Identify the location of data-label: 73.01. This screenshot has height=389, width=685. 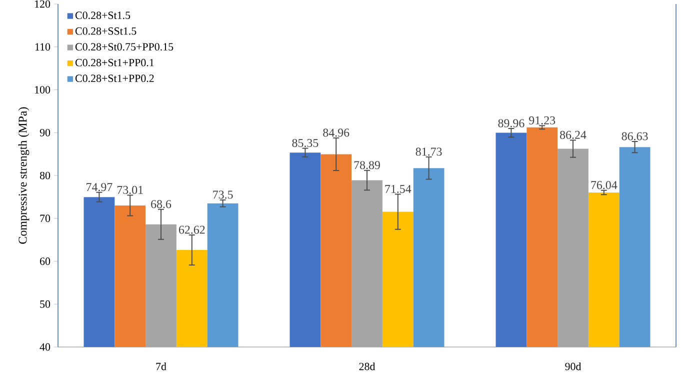
(130, 190).